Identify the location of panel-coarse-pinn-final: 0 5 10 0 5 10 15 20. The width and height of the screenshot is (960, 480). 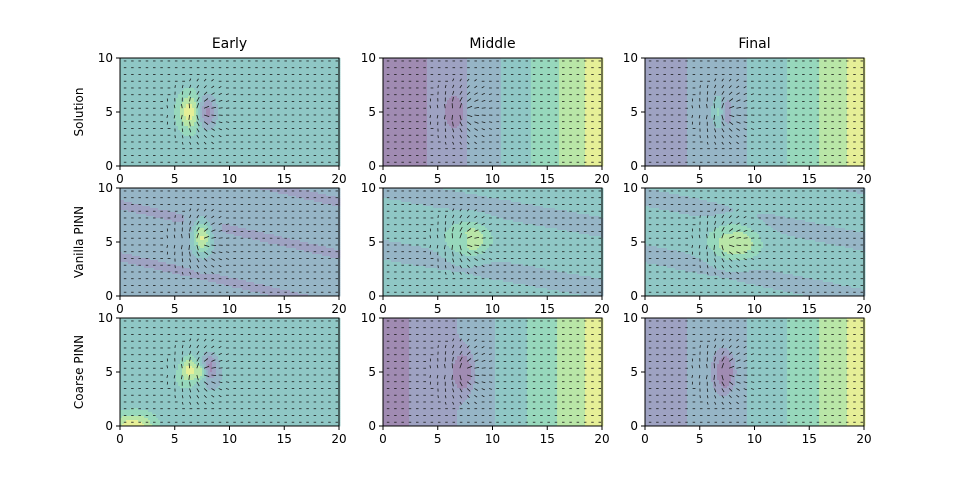
(747, 378).